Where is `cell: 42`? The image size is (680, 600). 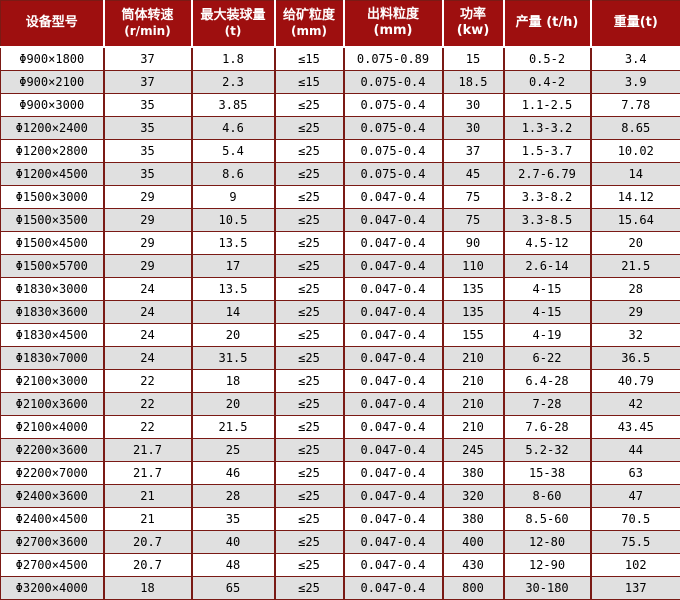
cell: 42 is located at coordinates (634, 403).